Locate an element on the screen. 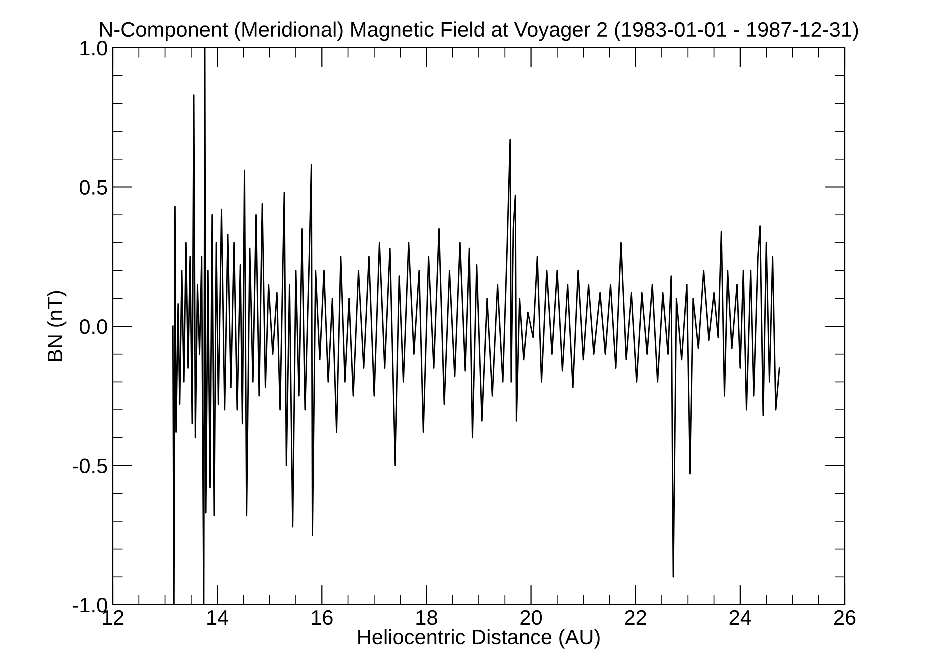 This screenshot has width=930, height=659. x-tick-label: 26 is located at coordinates (845, 618).